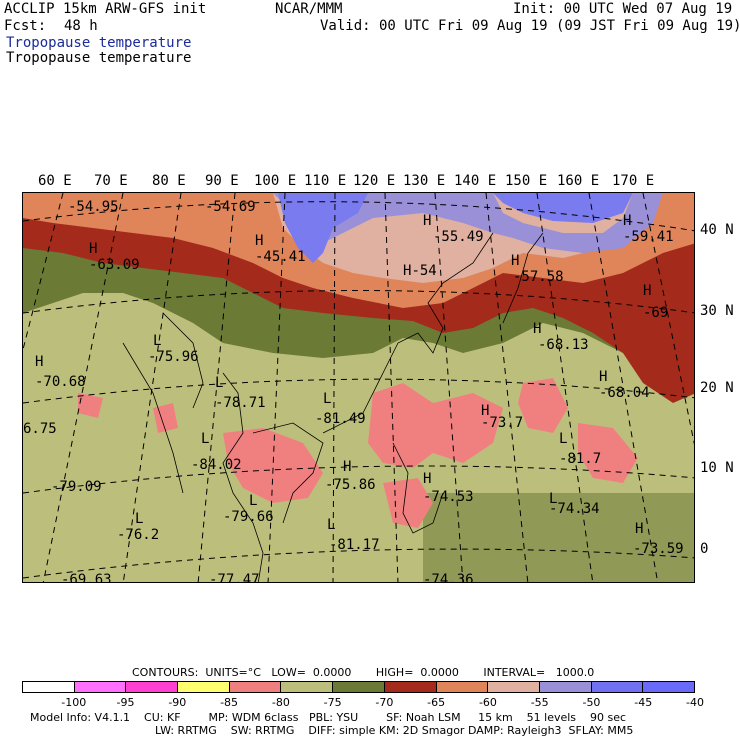 The width and height of the screenshot is (740, 740). Describe the element at coordinates (424, 181) in the screenshot. I see `lon-label: 130 E` at that location.